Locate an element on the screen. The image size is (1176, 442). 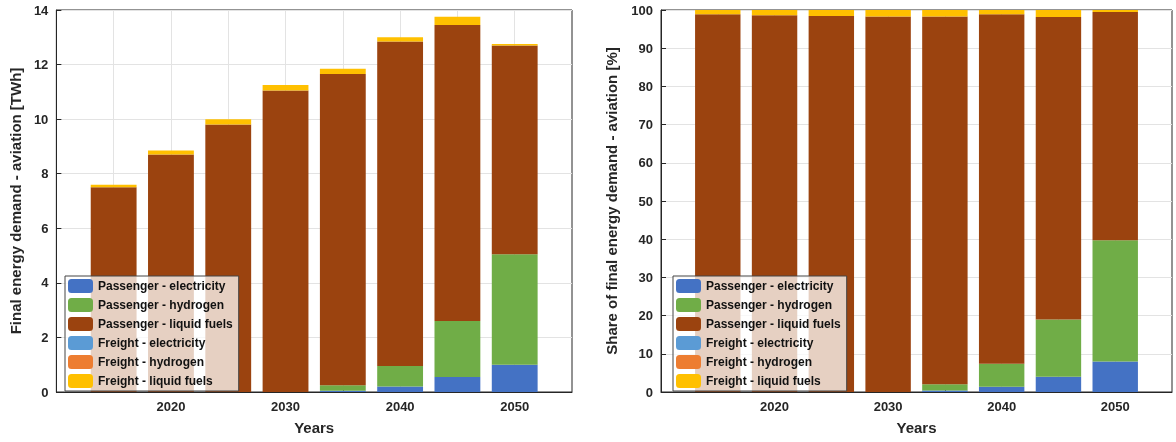
y-tick-label: 2 is located at coordinates (45, 337).